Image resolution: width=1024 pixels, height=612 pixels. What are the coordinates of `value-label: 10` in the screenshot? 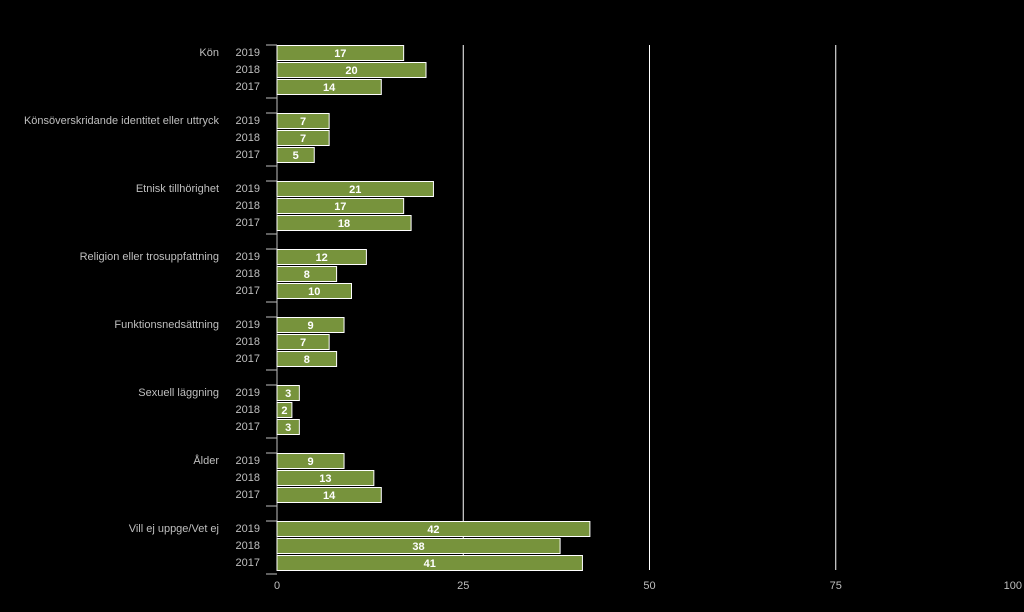 It's located at (314, 292).